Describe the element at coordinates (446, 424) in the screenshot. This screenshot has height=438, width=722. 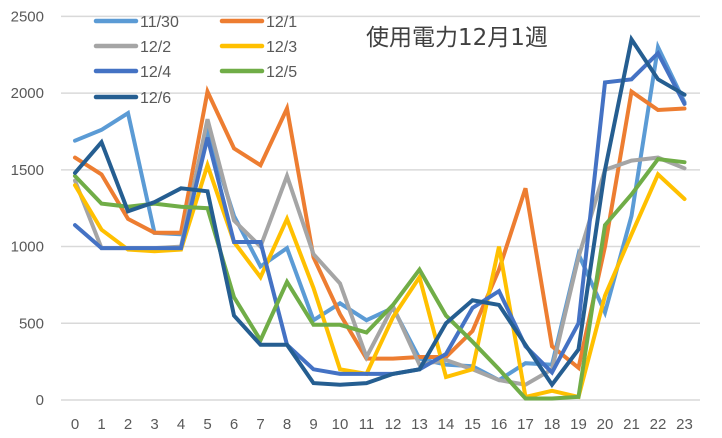
I see `x-tick-label: 14` at that location.